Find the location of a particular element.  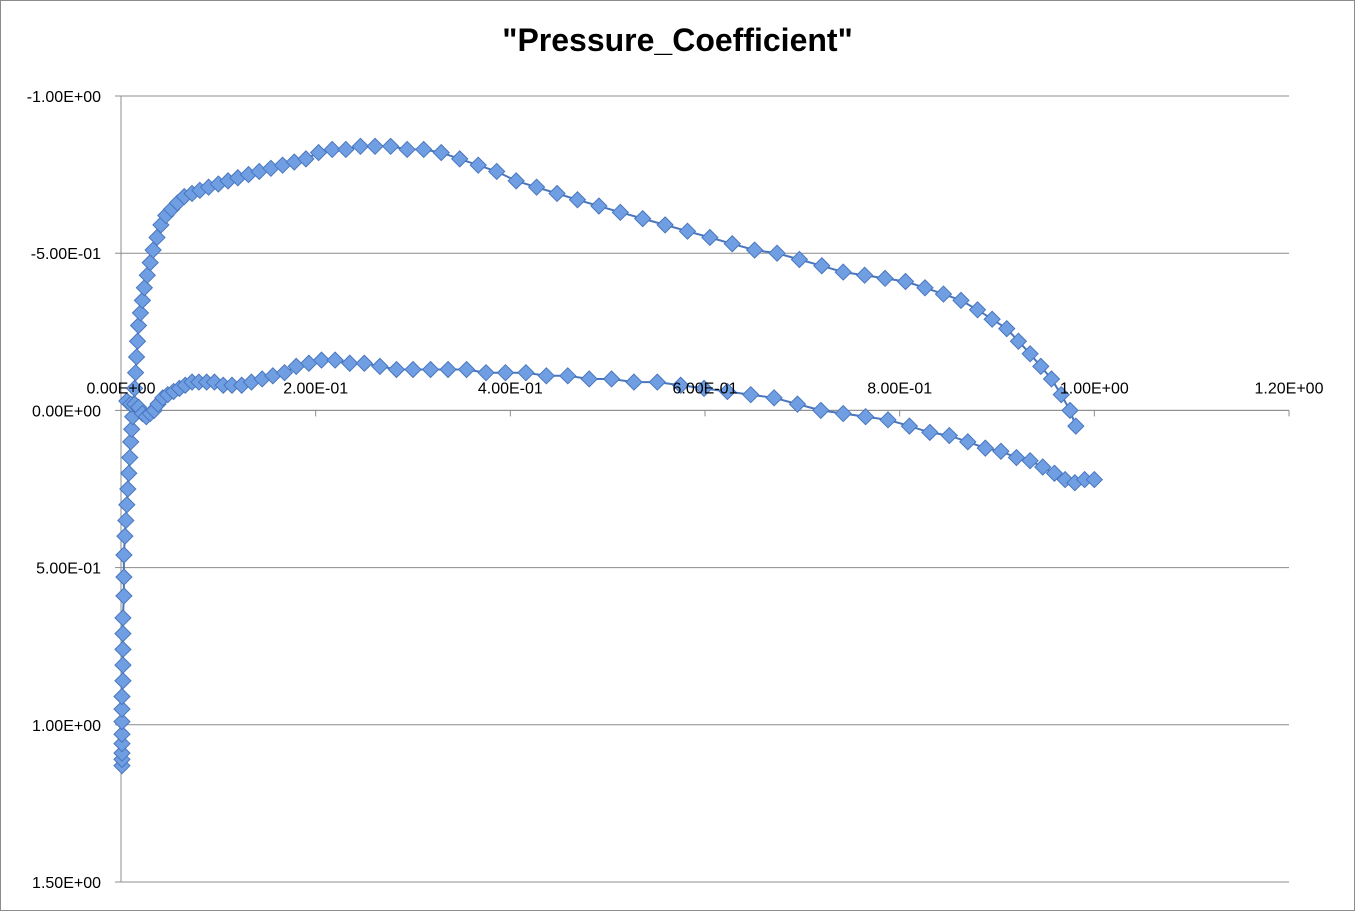

chart-title: "Pressure_Coefficient" is located at coordinates (677, 40).